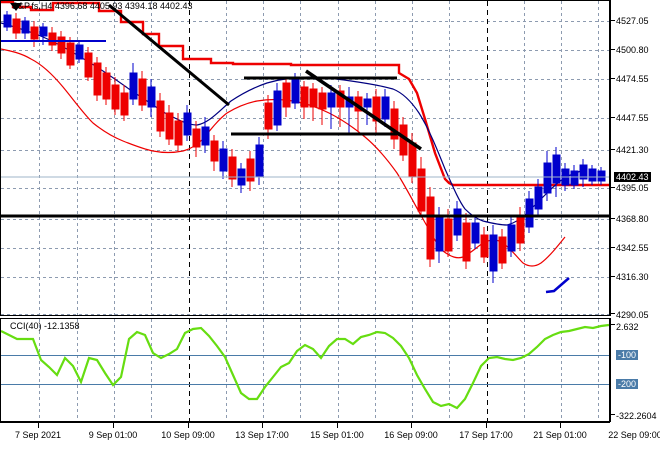  What do you see at coordinates (627, 355) in the screenshot?
I see `indicator-level-label: -100` at bounding box center [627, 355].